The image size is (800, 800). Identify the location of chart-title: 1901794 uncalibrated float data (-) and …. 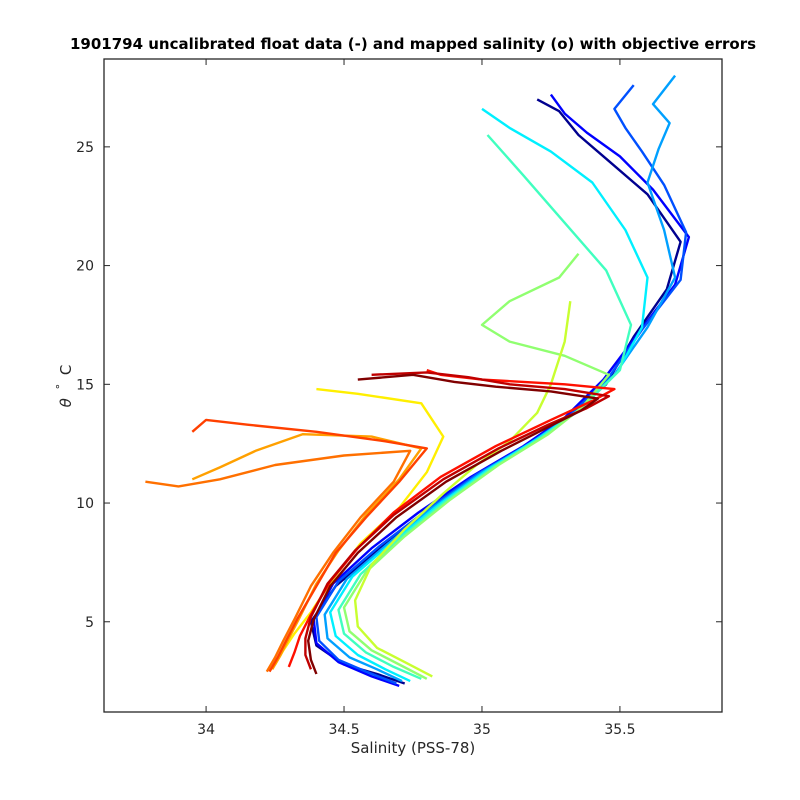
(413, 44).